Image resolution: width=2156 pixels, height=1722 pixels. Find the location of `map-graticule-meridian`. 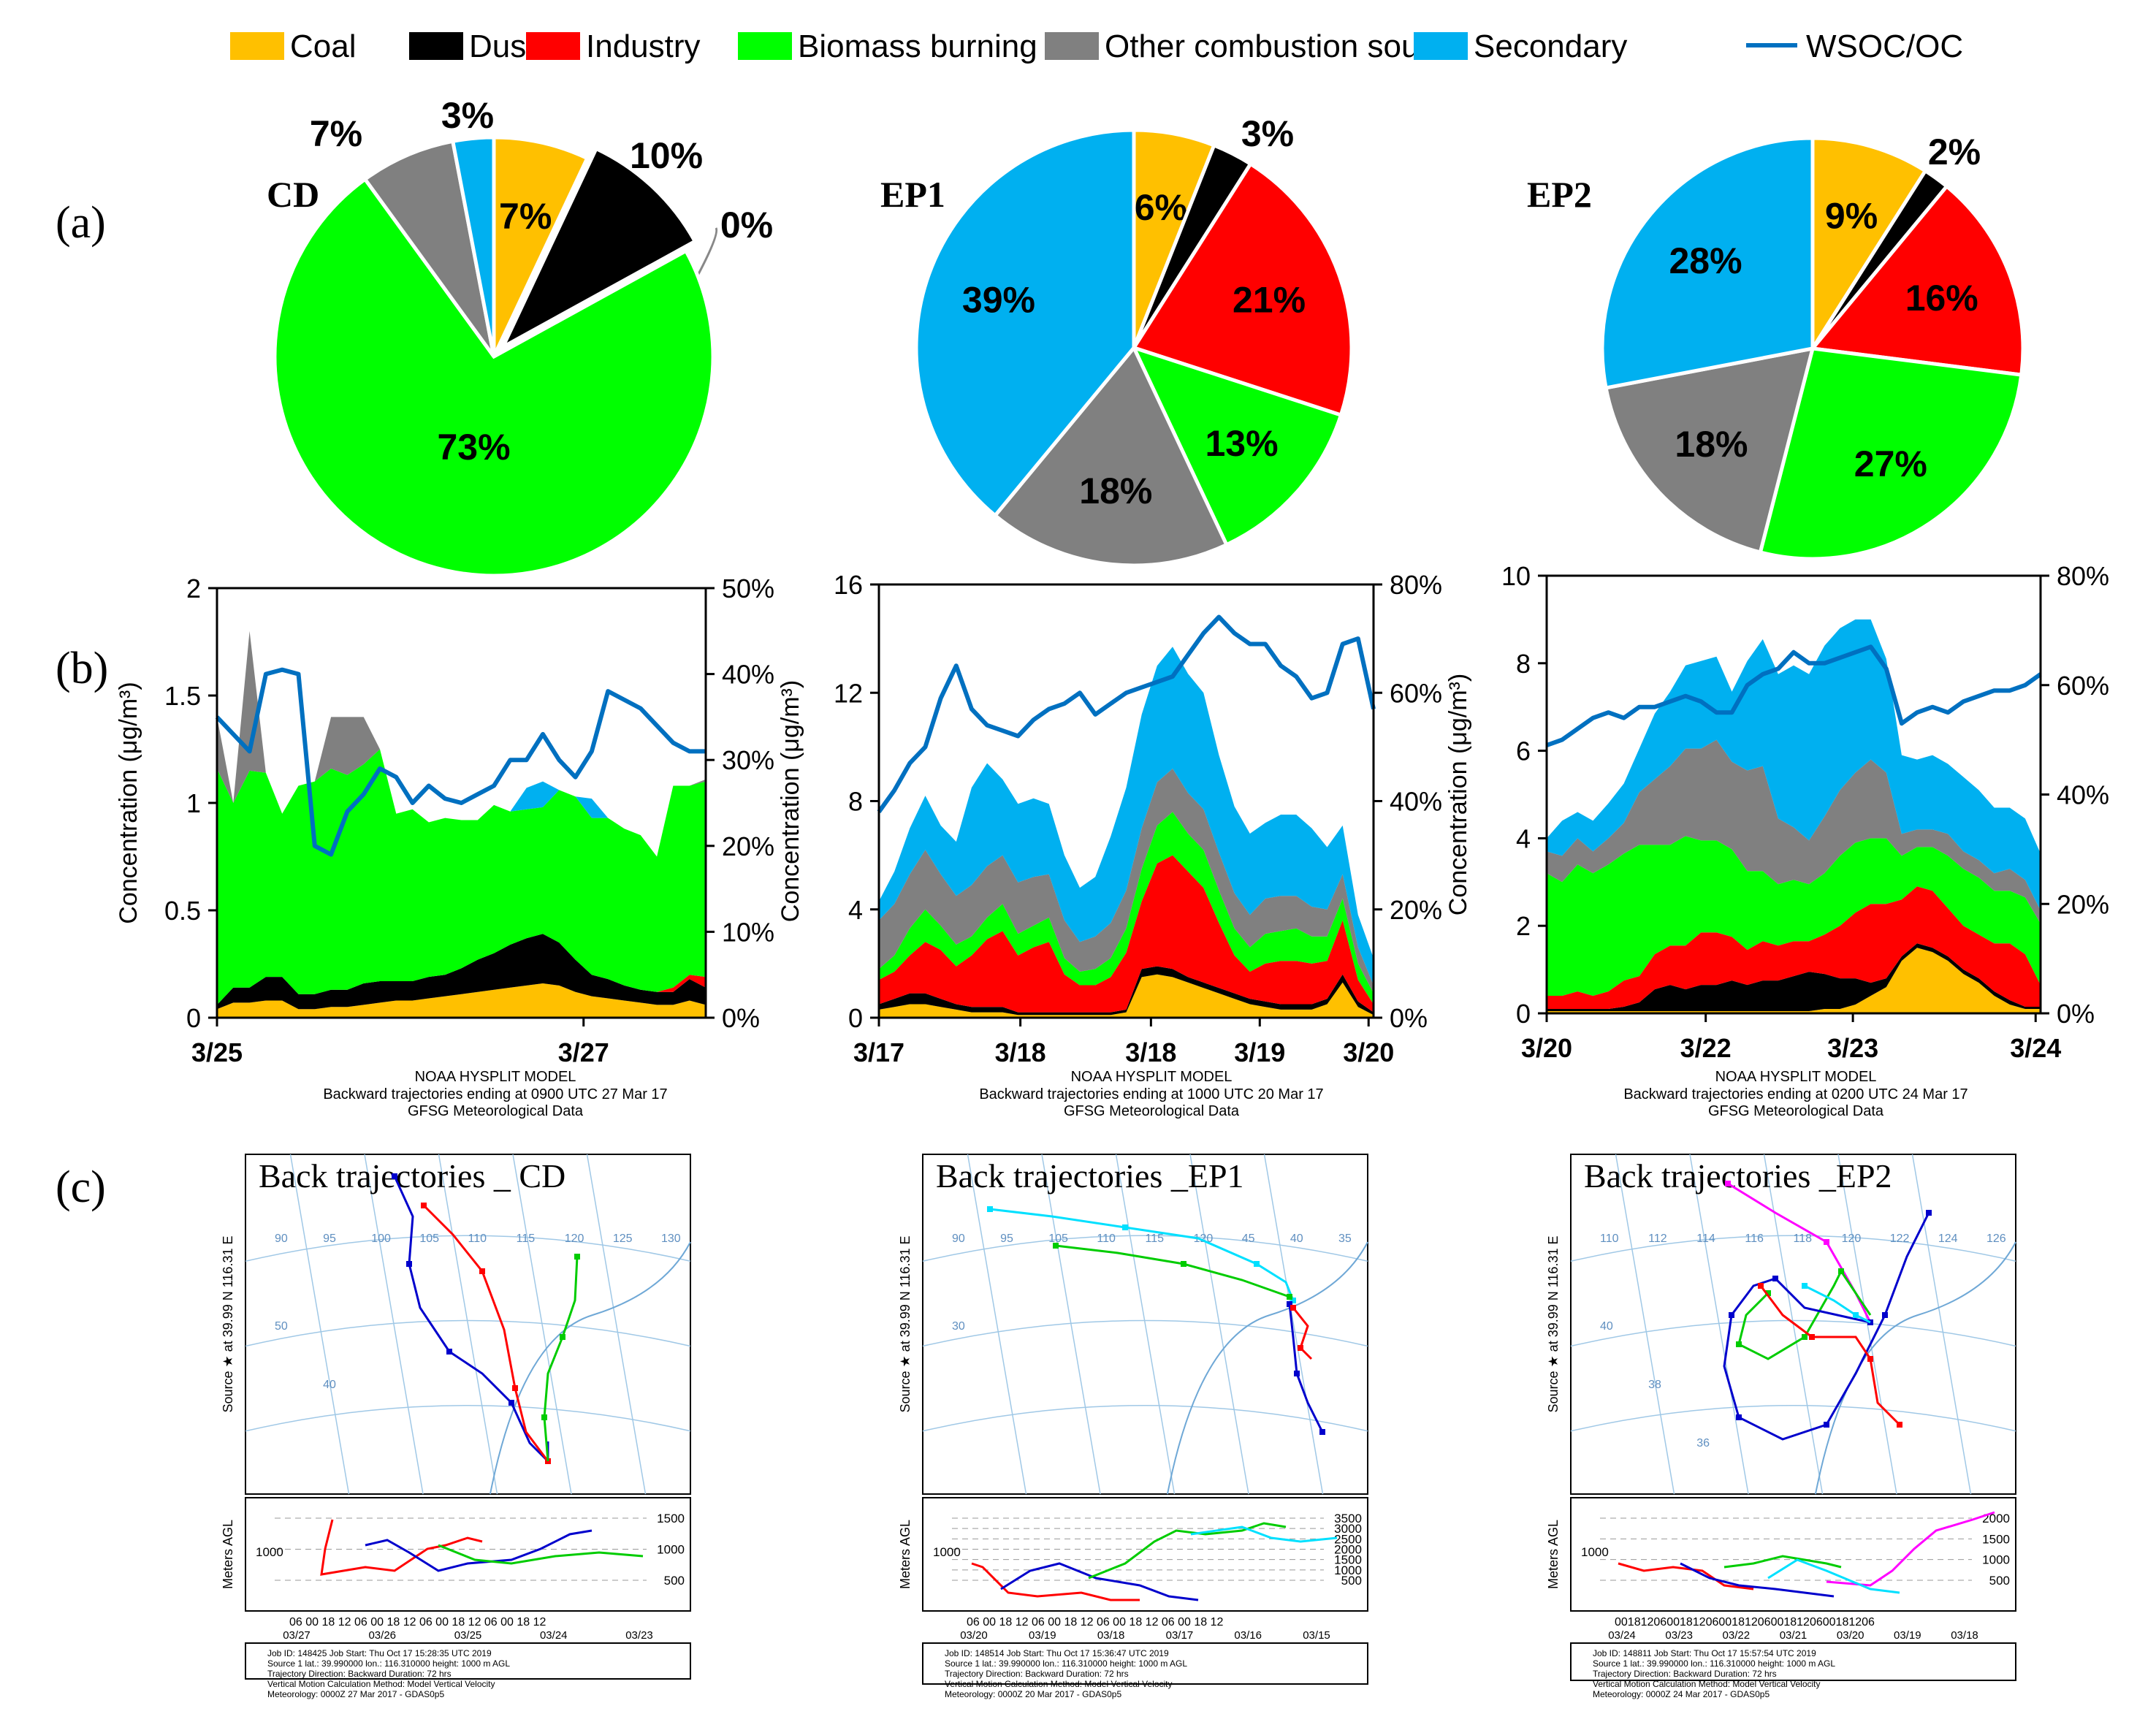

map-graticule-meridian is located at coordinates (1645, 1324).